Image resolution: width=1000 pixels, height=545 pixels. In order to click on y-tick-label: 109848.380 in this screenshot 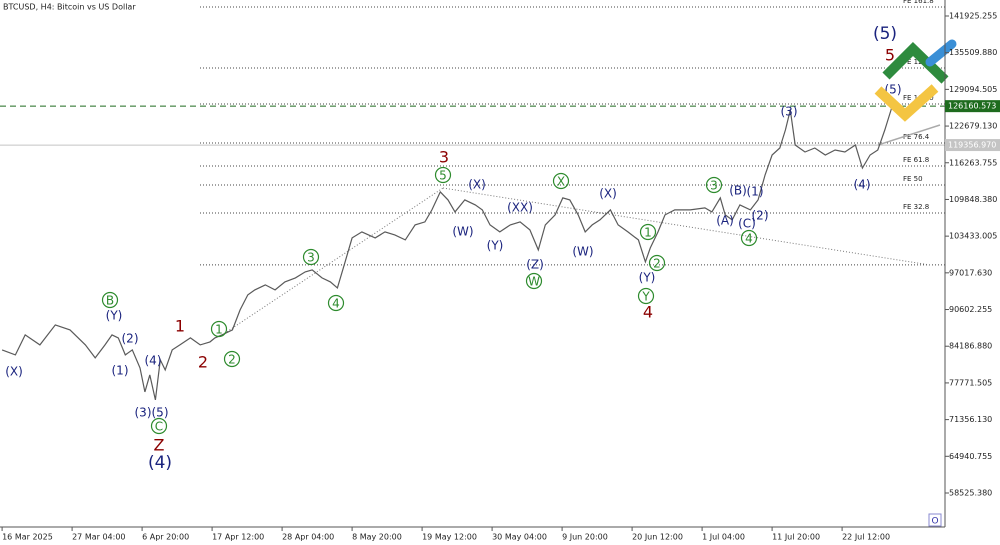, I will do `click(973, 199)`.